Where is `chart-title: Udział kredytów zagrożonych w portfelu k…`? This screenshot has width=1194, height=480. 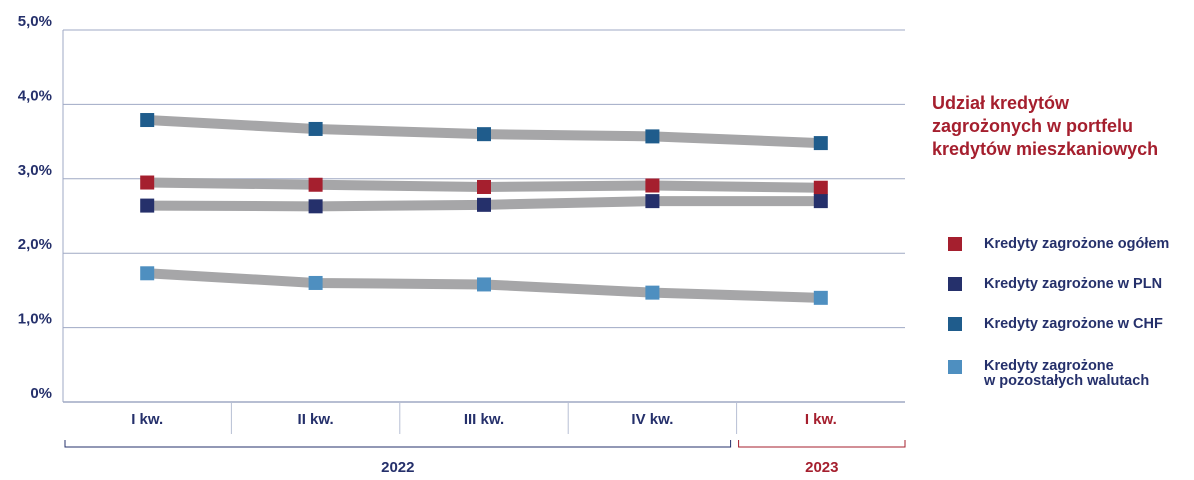
chart-title: Udział kredytów zagrożonych w portfelu k… is located at coordinates (1045, 126).